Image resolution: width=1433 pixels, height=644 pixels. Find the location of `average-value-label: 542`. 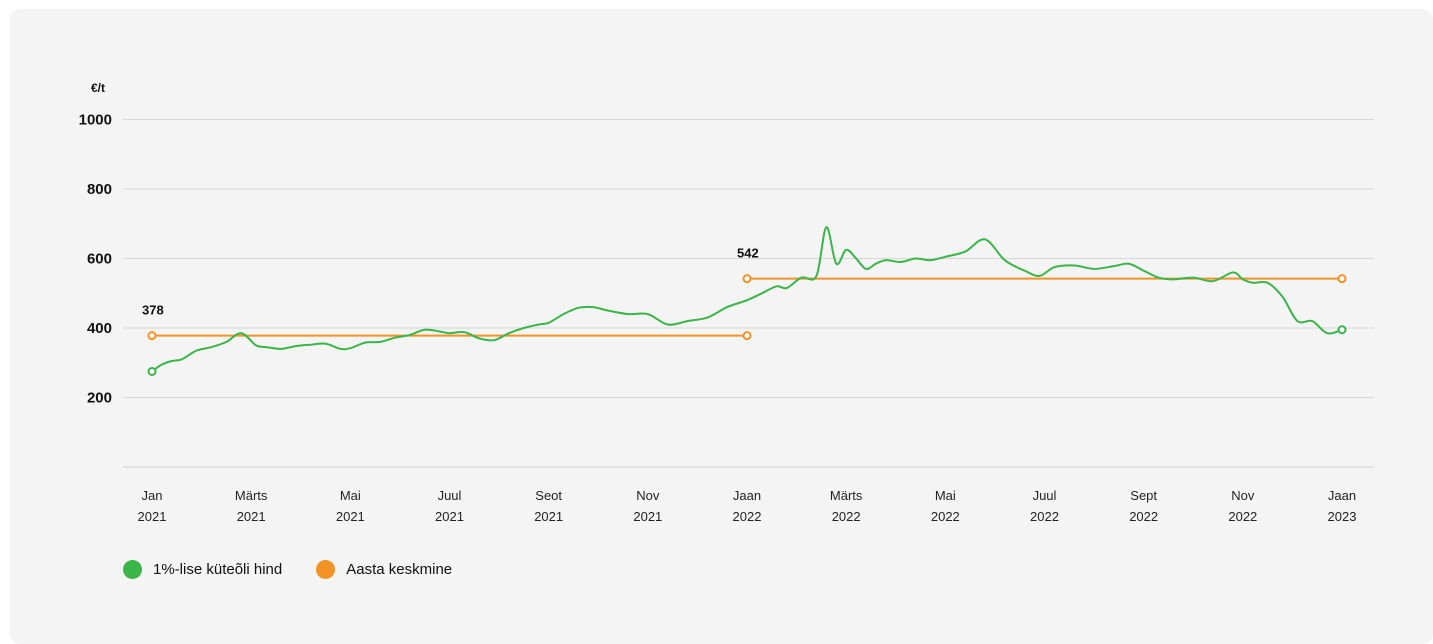

average-value-label: 542 is located at coordinates (748, 253).